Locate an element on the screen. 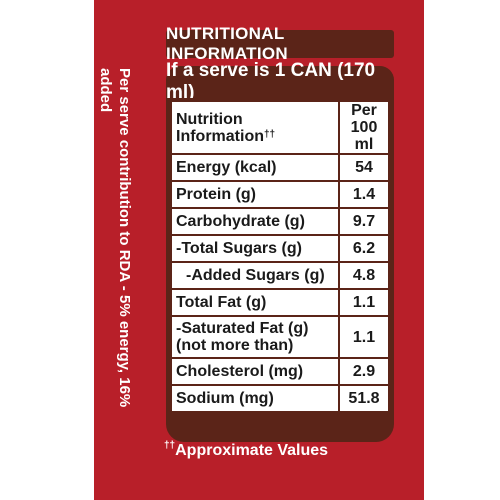 This screenshot has width=500, height=500. table-row: Energy (kcal) 54 is located at coordinates (280, 167).